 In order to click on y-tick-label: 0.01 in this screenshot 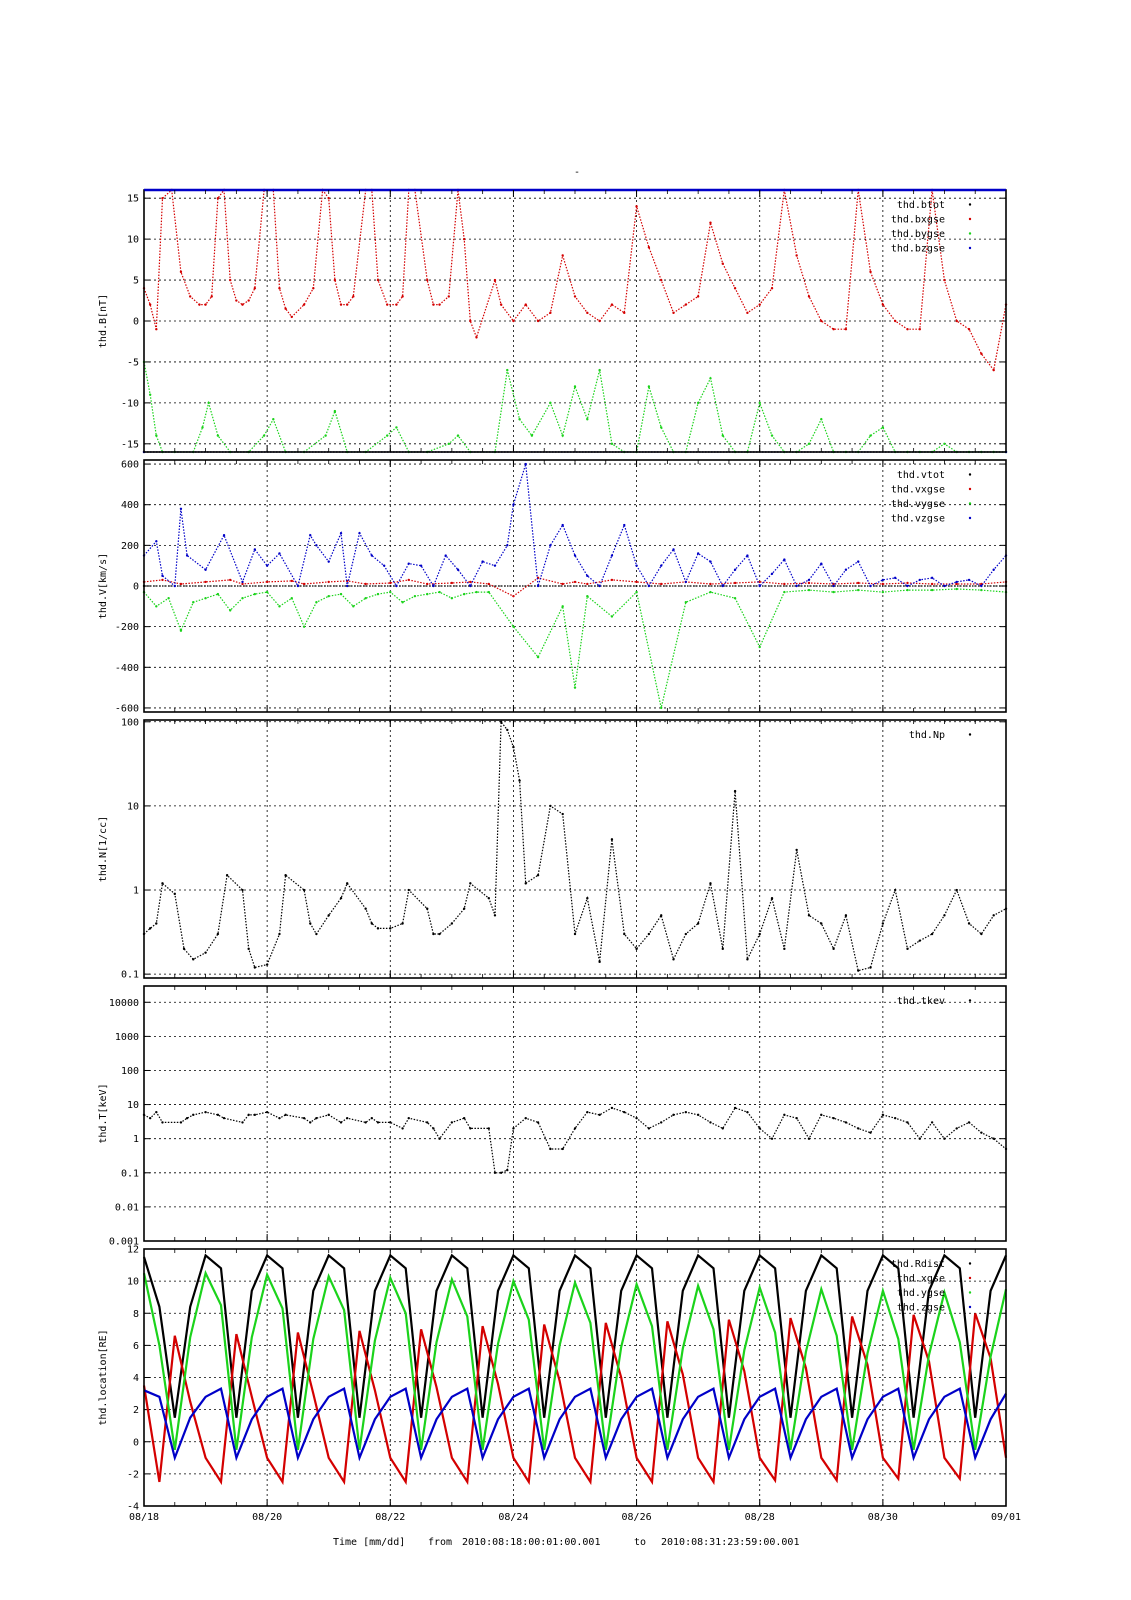, I will do `click(127, 1207)`.